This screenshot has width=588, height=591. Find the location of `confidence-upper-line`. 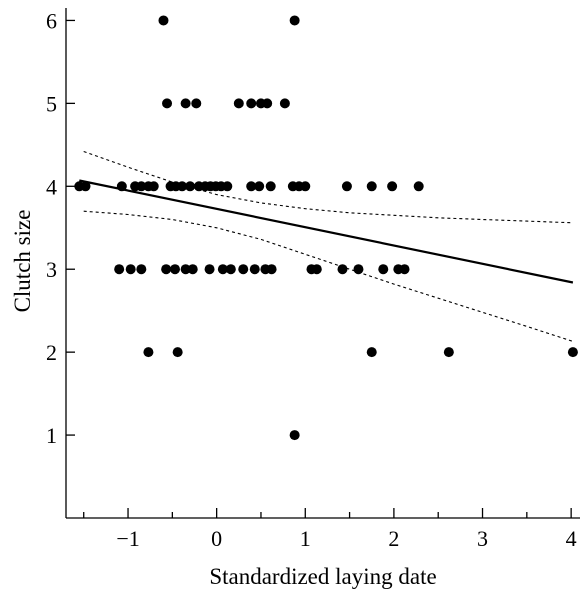

confidence-upper-line is located at coordinates (328, 187).